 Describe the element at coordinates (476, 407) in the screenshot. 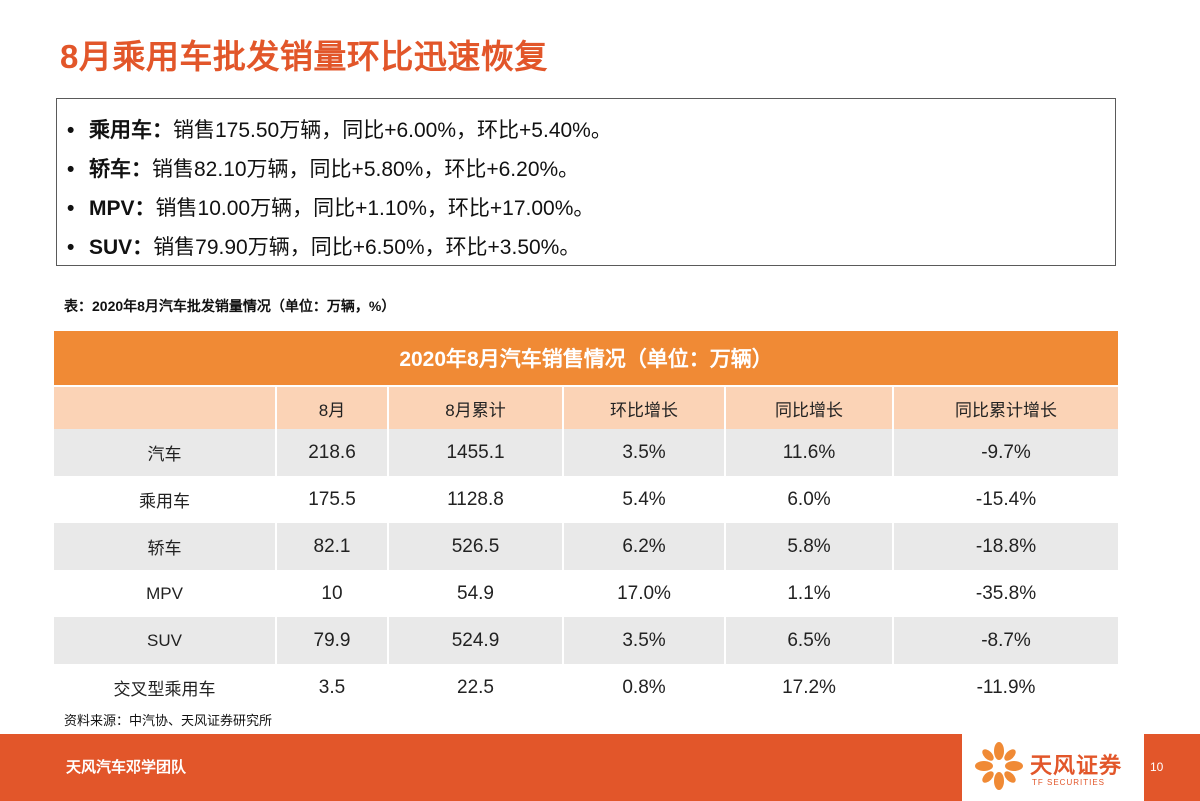

I see `column-header: 8月累计` at that location.